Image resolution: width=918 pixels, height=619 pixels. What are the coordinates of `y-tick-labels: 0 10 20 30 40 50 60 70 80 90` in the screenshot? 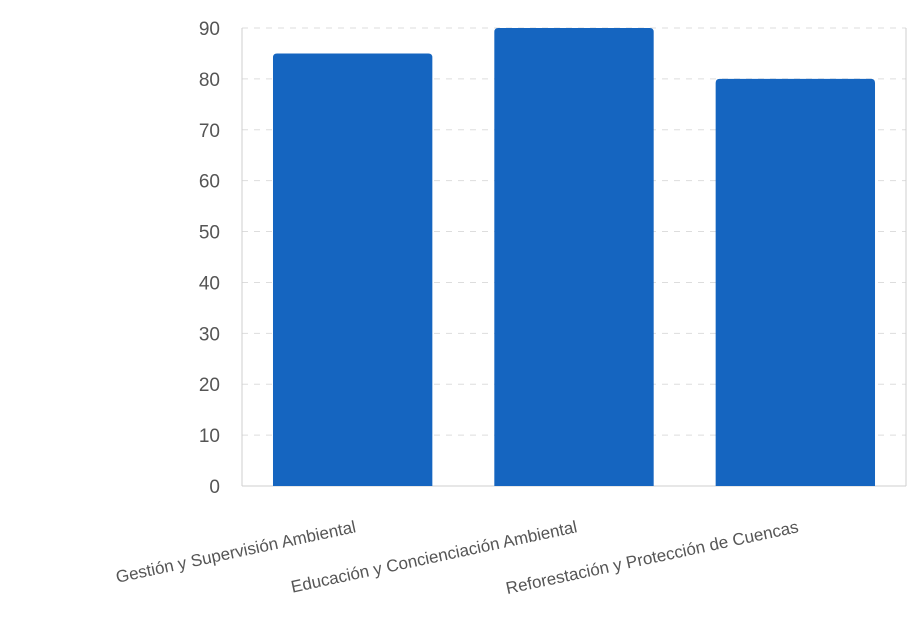 It's located at (209, 258).